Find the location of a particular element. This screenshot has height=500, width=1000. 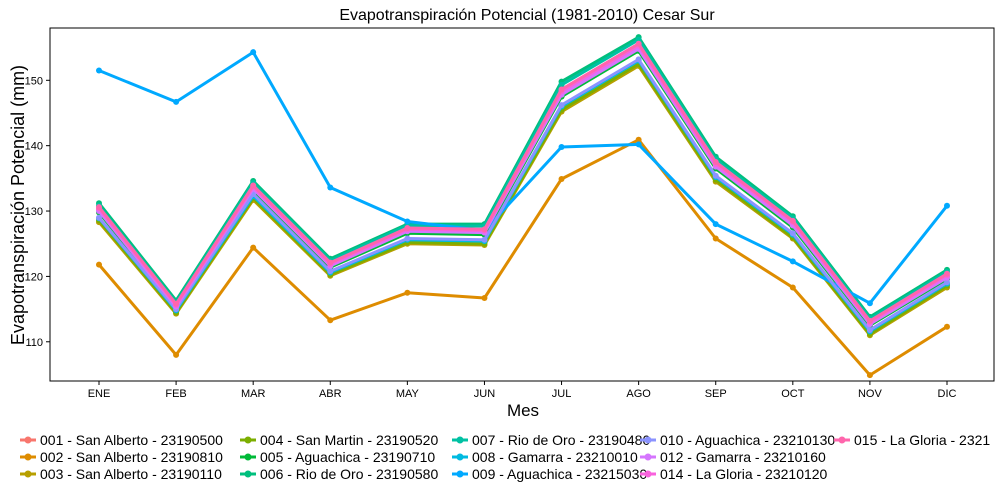

legend-item: 015 - La Gloria - 2321 is located at coordinates (912, 440).